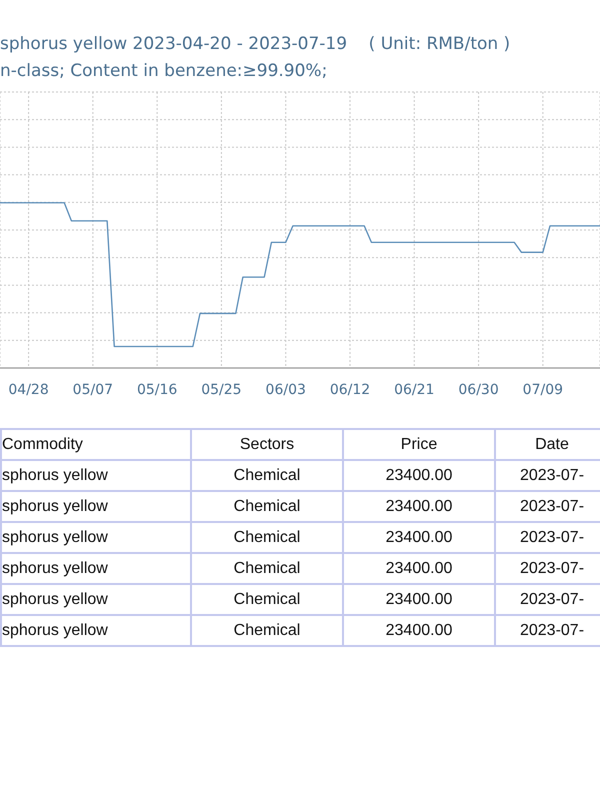 This screenshot has height=800, width=600. I want to click on category-label: Price, so click(419, 444).